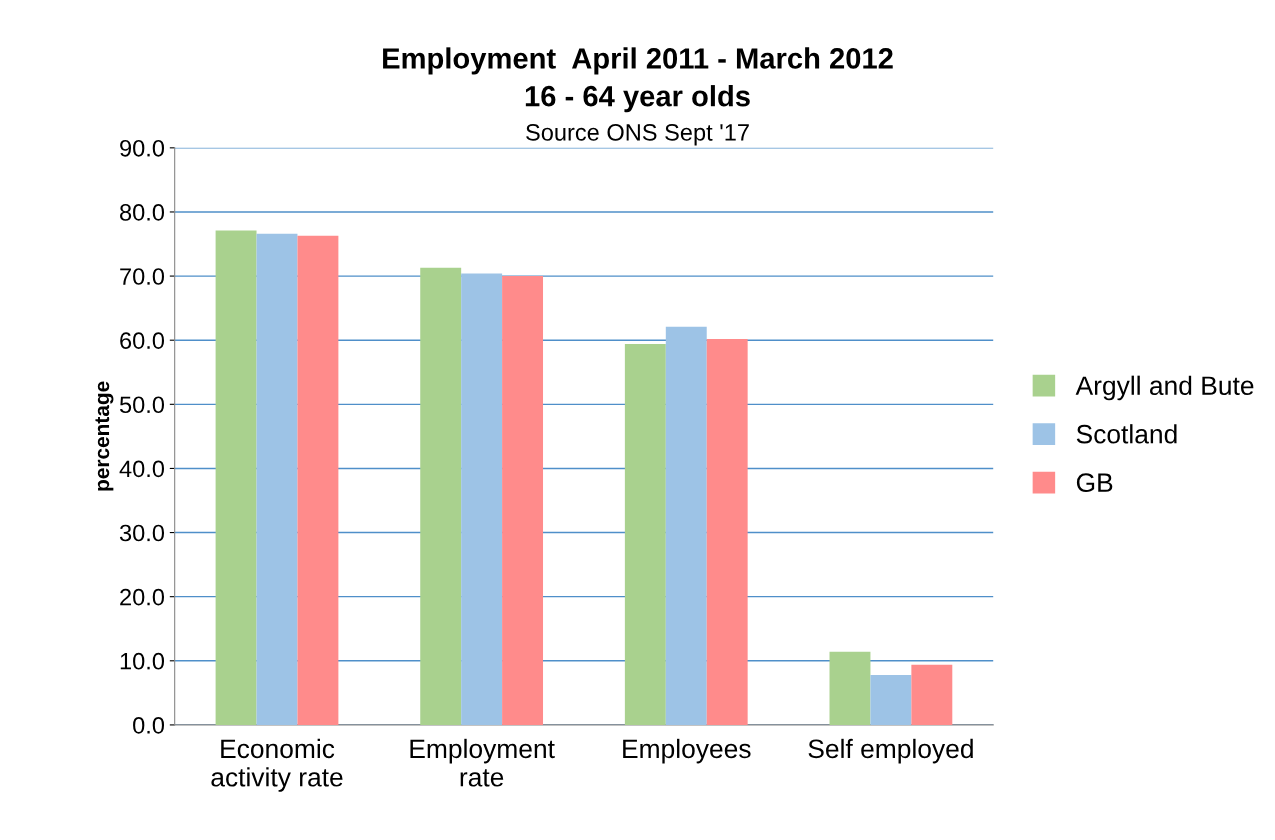 This screenshot has height=840, width=1275. I want to click on x-tick-label: Employees, so click(687, 751).